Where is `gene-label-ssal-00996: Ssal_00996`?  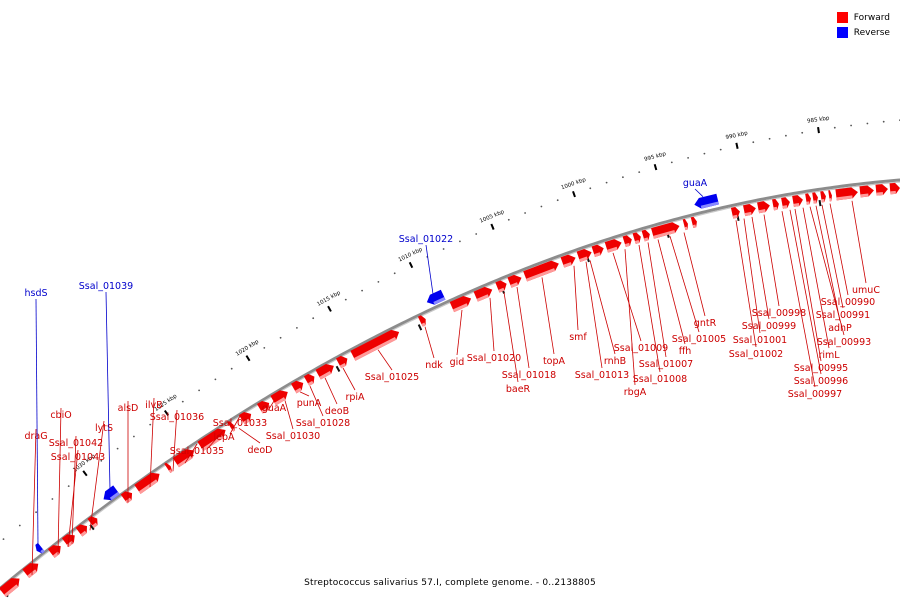 gene-label-ssal-00996: Ssal_00996 is located at coordinates (821, 381).